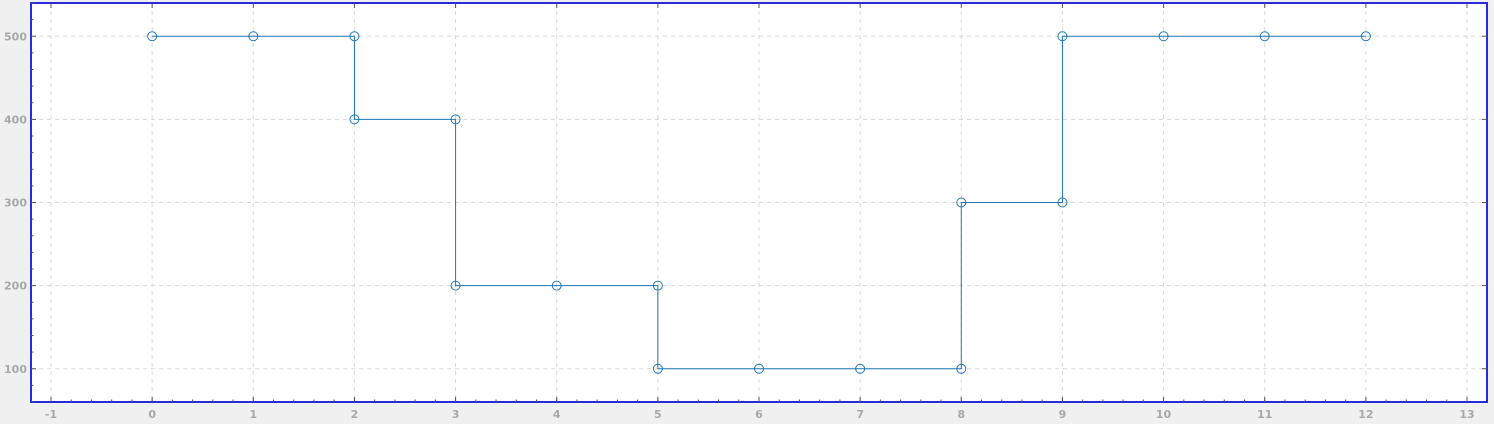  I want to click on x-tick-label: 2, so click(355, 414).